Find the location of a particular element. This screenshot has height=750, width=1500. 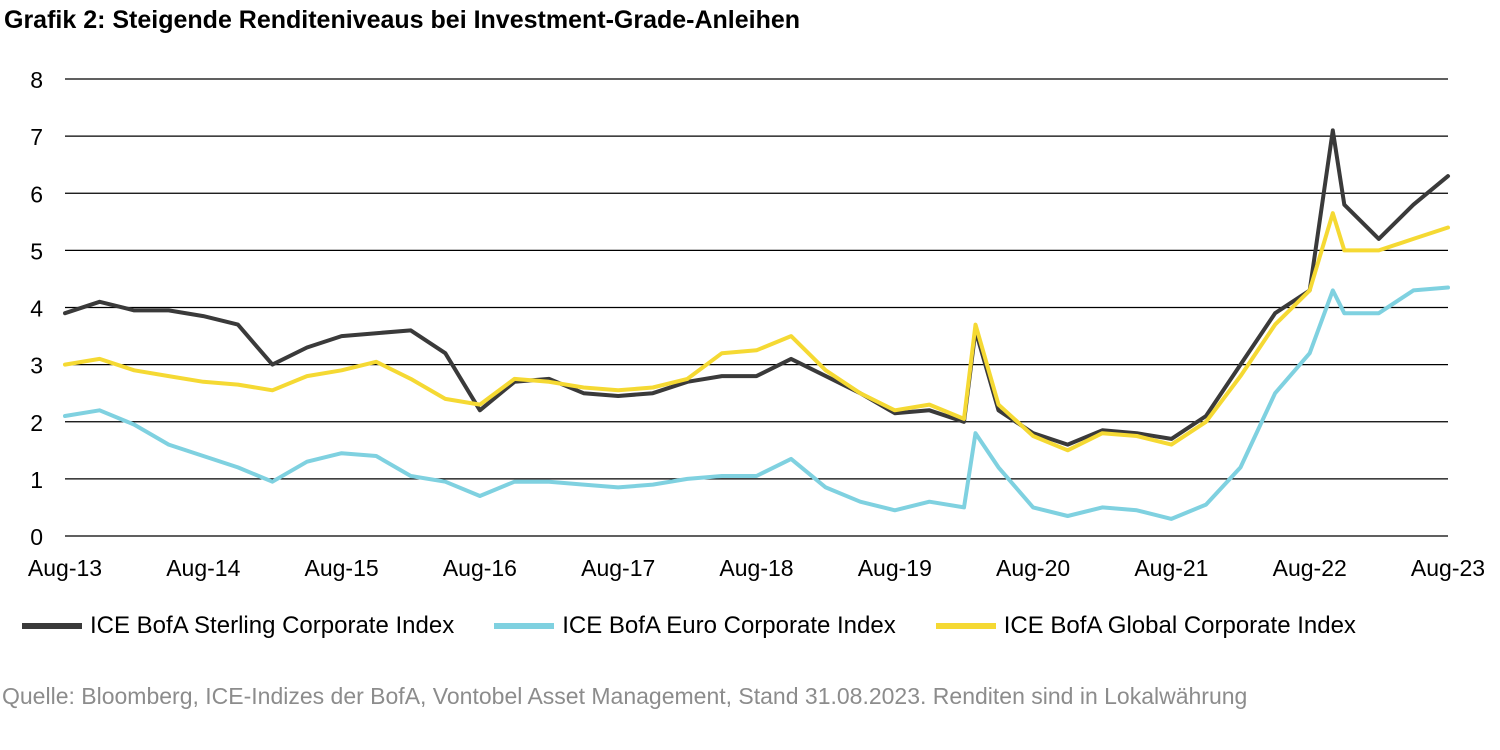

legend-swatch-sterling is located at coordinates (52, 626).